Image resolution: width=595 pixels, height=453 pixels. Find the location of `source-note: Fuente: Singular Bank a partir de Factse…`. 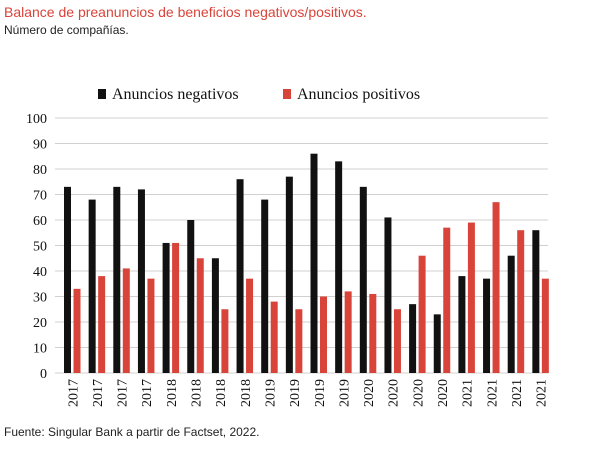

source-note: Fuente: Singular Bank a partir de Factse… is located at coordinates (132, 432).